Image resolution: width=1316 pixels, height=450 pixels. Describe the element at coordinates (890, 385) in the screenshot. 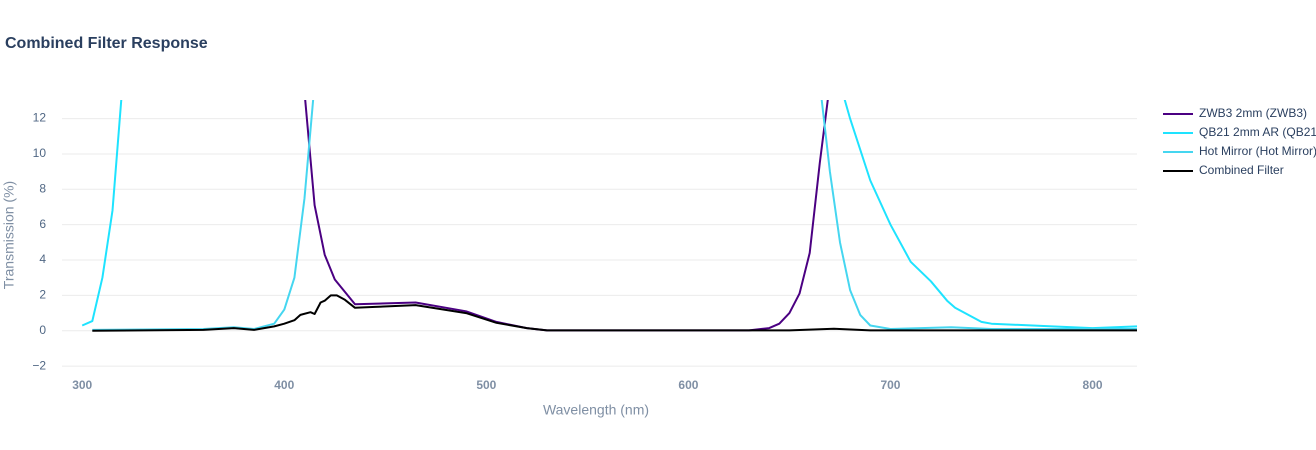

I see `x-tick-label: 700` at that location.